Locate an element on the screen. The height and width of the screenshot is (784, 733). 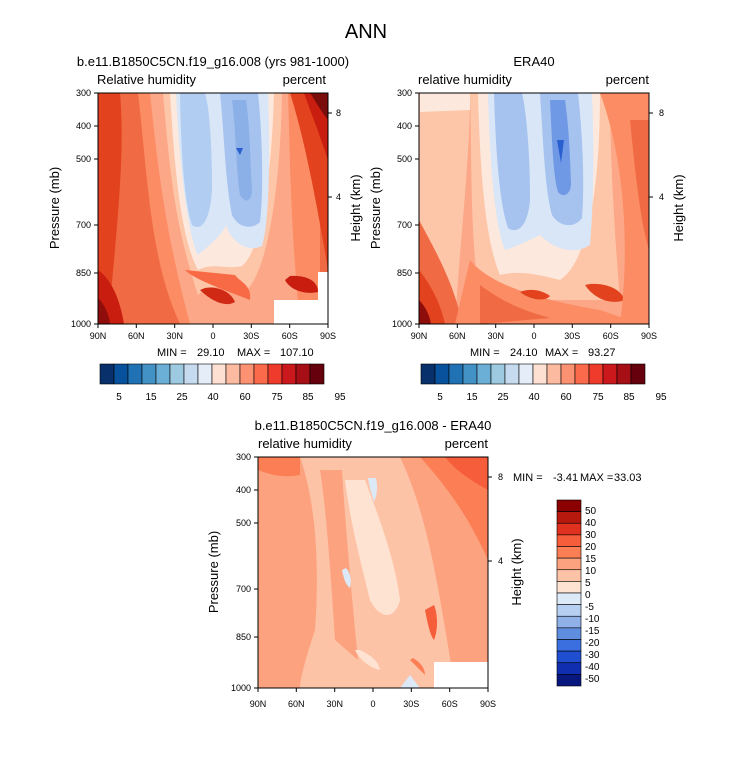
panel-title: ERA40 is located at coordinates (533, 61).